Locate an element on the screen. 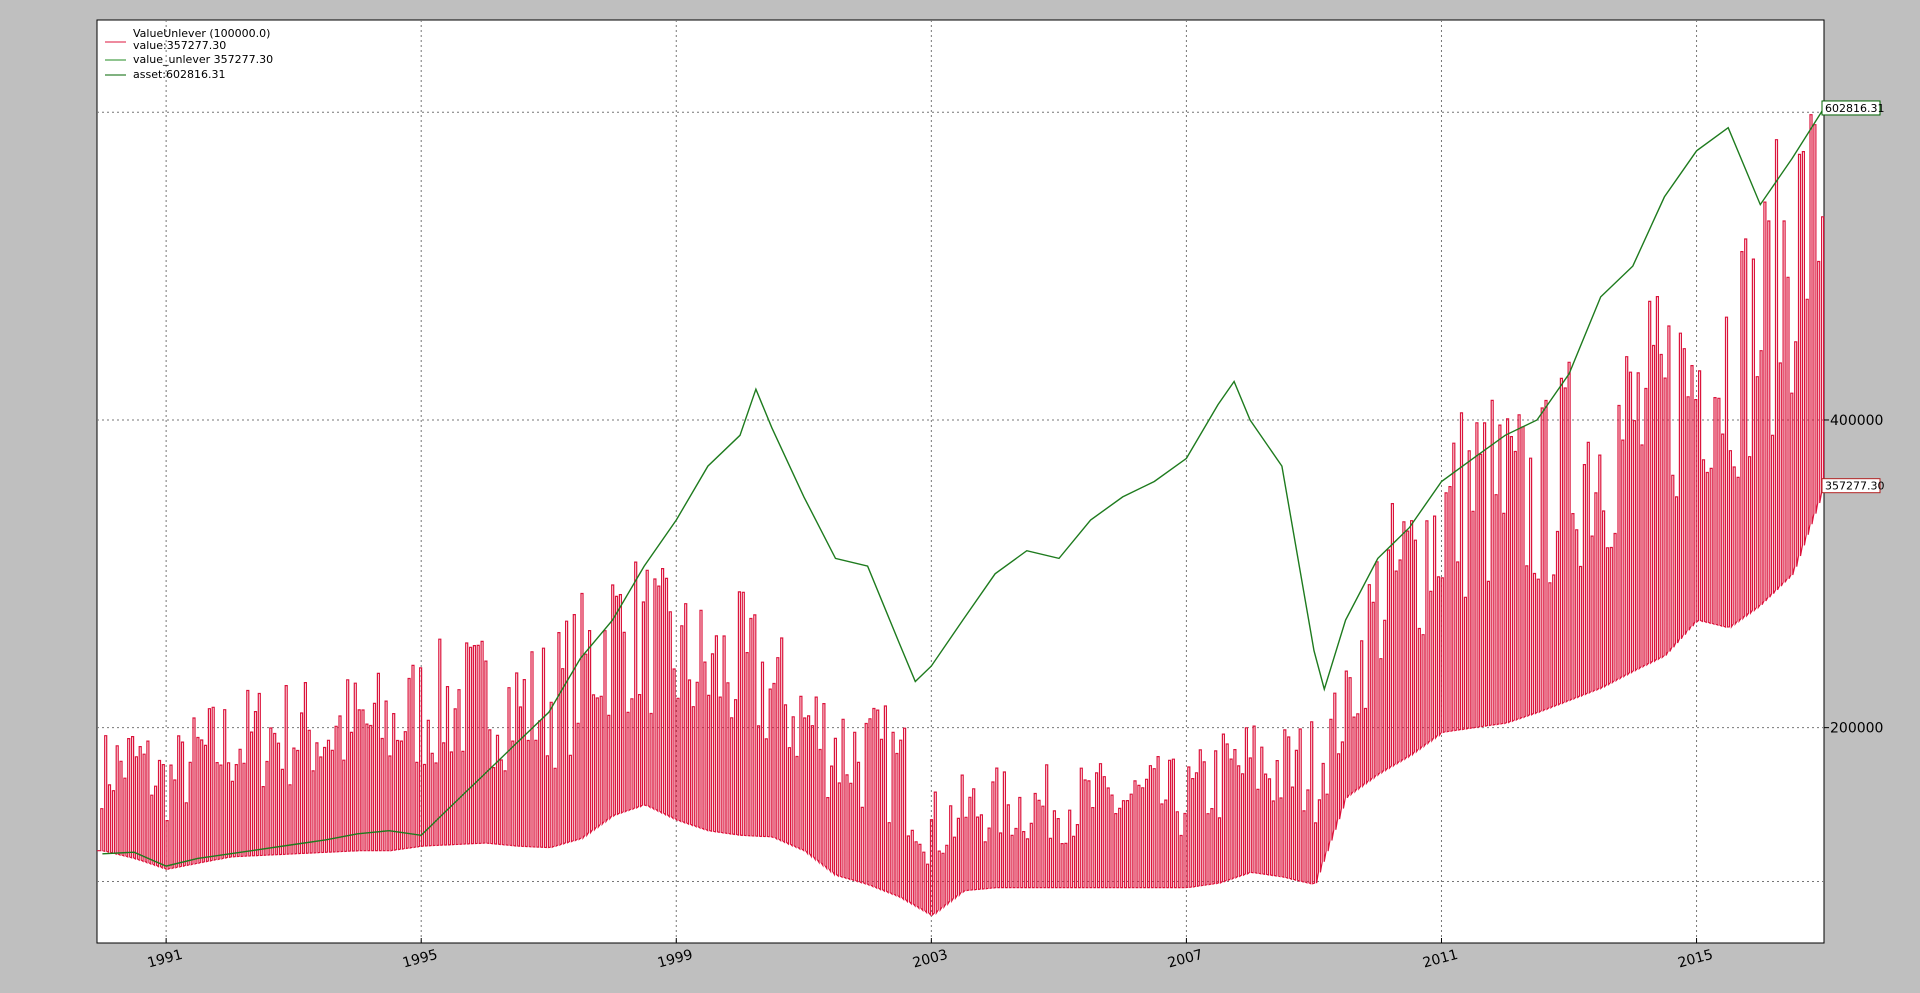  legend-label-asset: asset:602816.31 is located at coordinates (179, 74).